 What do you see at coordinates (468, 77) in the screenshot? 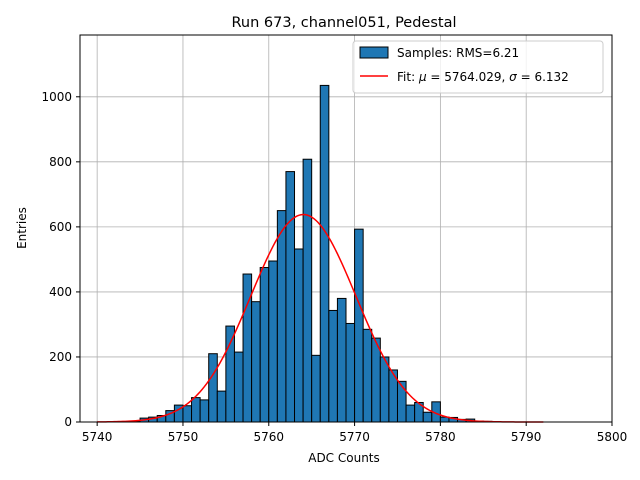
I see `legend-fit-mu-value: = 5764.029,` at bounding box center [468, 77].